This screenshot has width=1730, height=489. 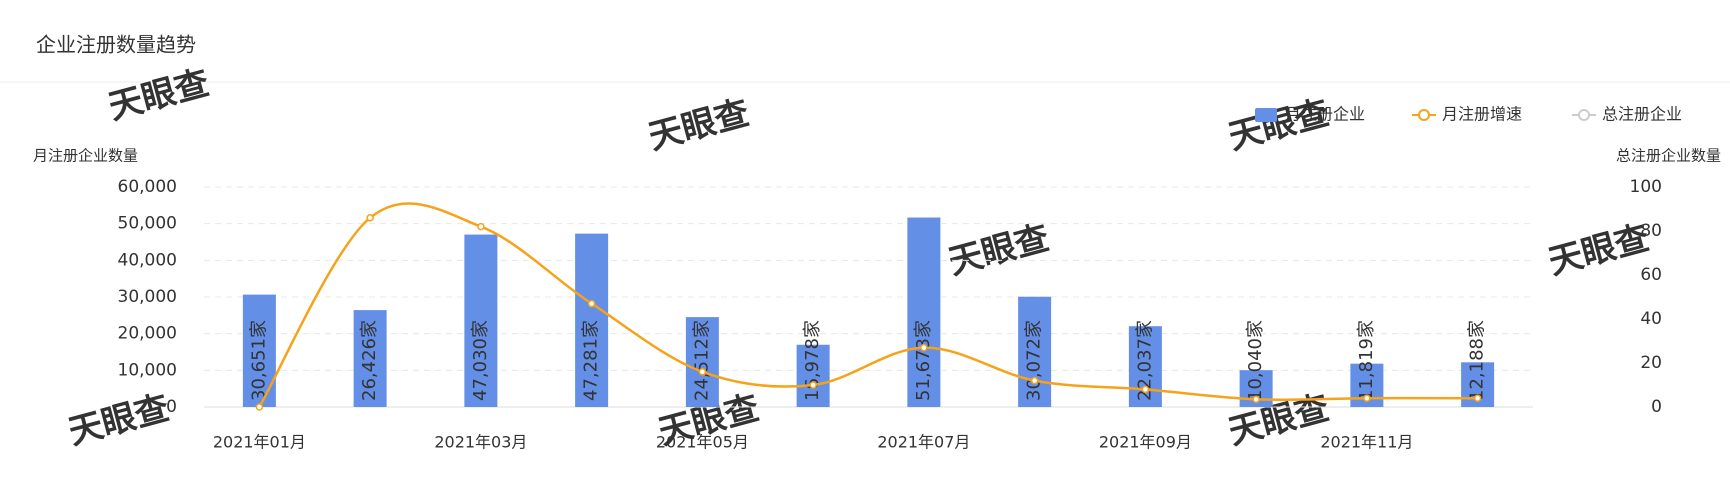 What do you see at coordinates (923, 360) in the screenshot?
I see `value-label: 51,673家` at bounding box center [923, 360].